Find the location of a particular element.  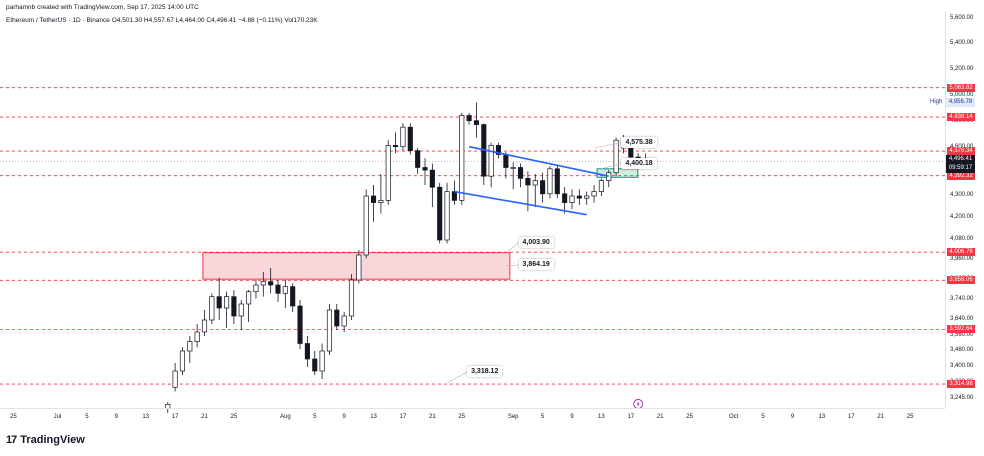

price-tick-10: 3,960.00 is located at coordinates (962, 259).